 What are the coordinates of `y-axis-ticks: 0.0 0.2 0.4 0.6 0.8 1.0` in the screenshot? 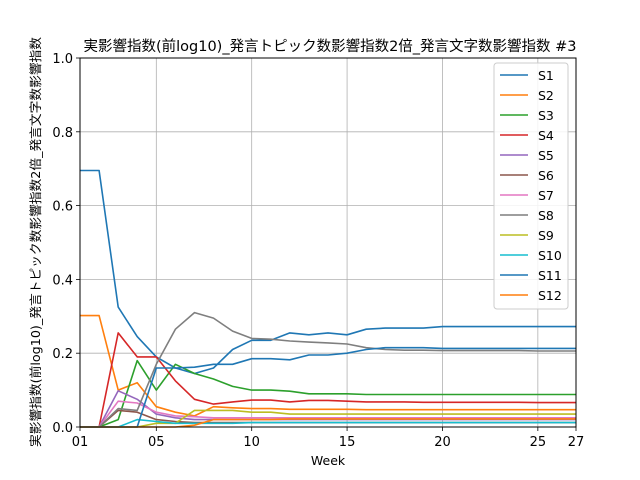 It's located at (66, 244).